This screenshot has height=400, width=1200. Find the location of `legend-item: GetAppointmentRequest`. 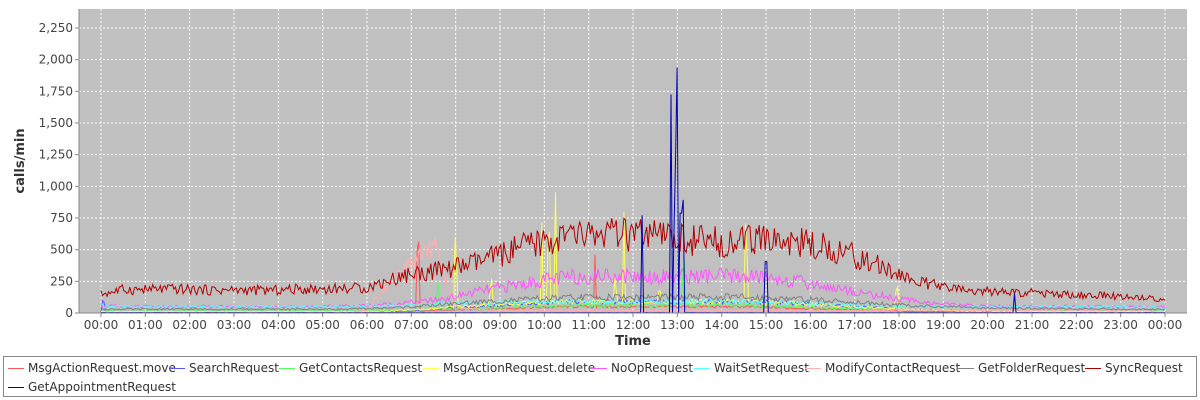

legend-item: GetAppointmentRequest is located at coordinates (92, 387).